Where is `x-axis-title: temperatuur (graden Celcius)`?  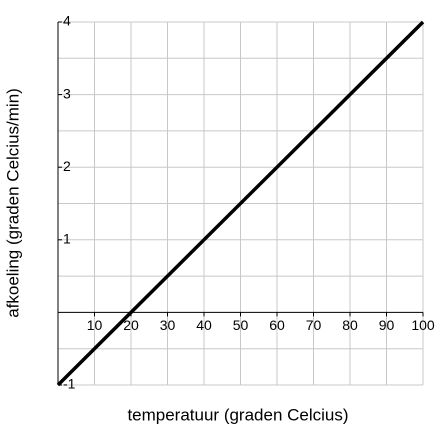
x-axis-title: temperatuur (graden Celcius) is located at coordinates (237, 414).